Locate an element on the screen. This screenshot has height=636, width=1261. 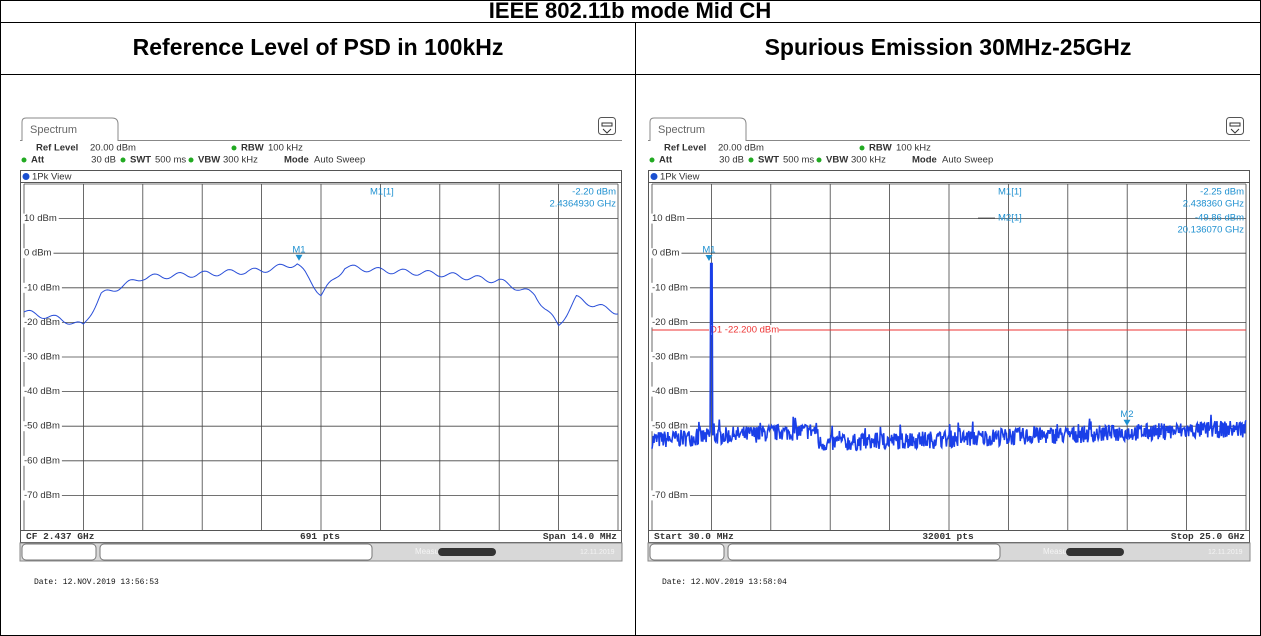
table-title: IEEE 802.11b mode Mid CH is located at coordinates (630, 11).